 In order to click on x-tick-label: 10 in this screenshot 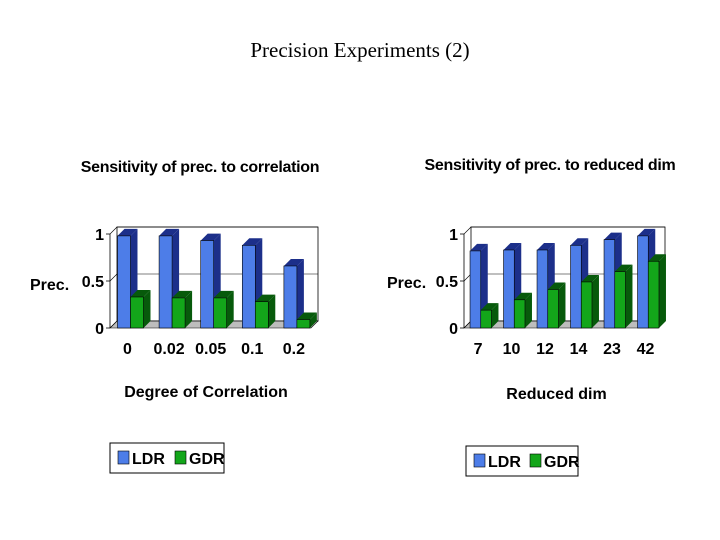, I will do `click(512, 349)`.